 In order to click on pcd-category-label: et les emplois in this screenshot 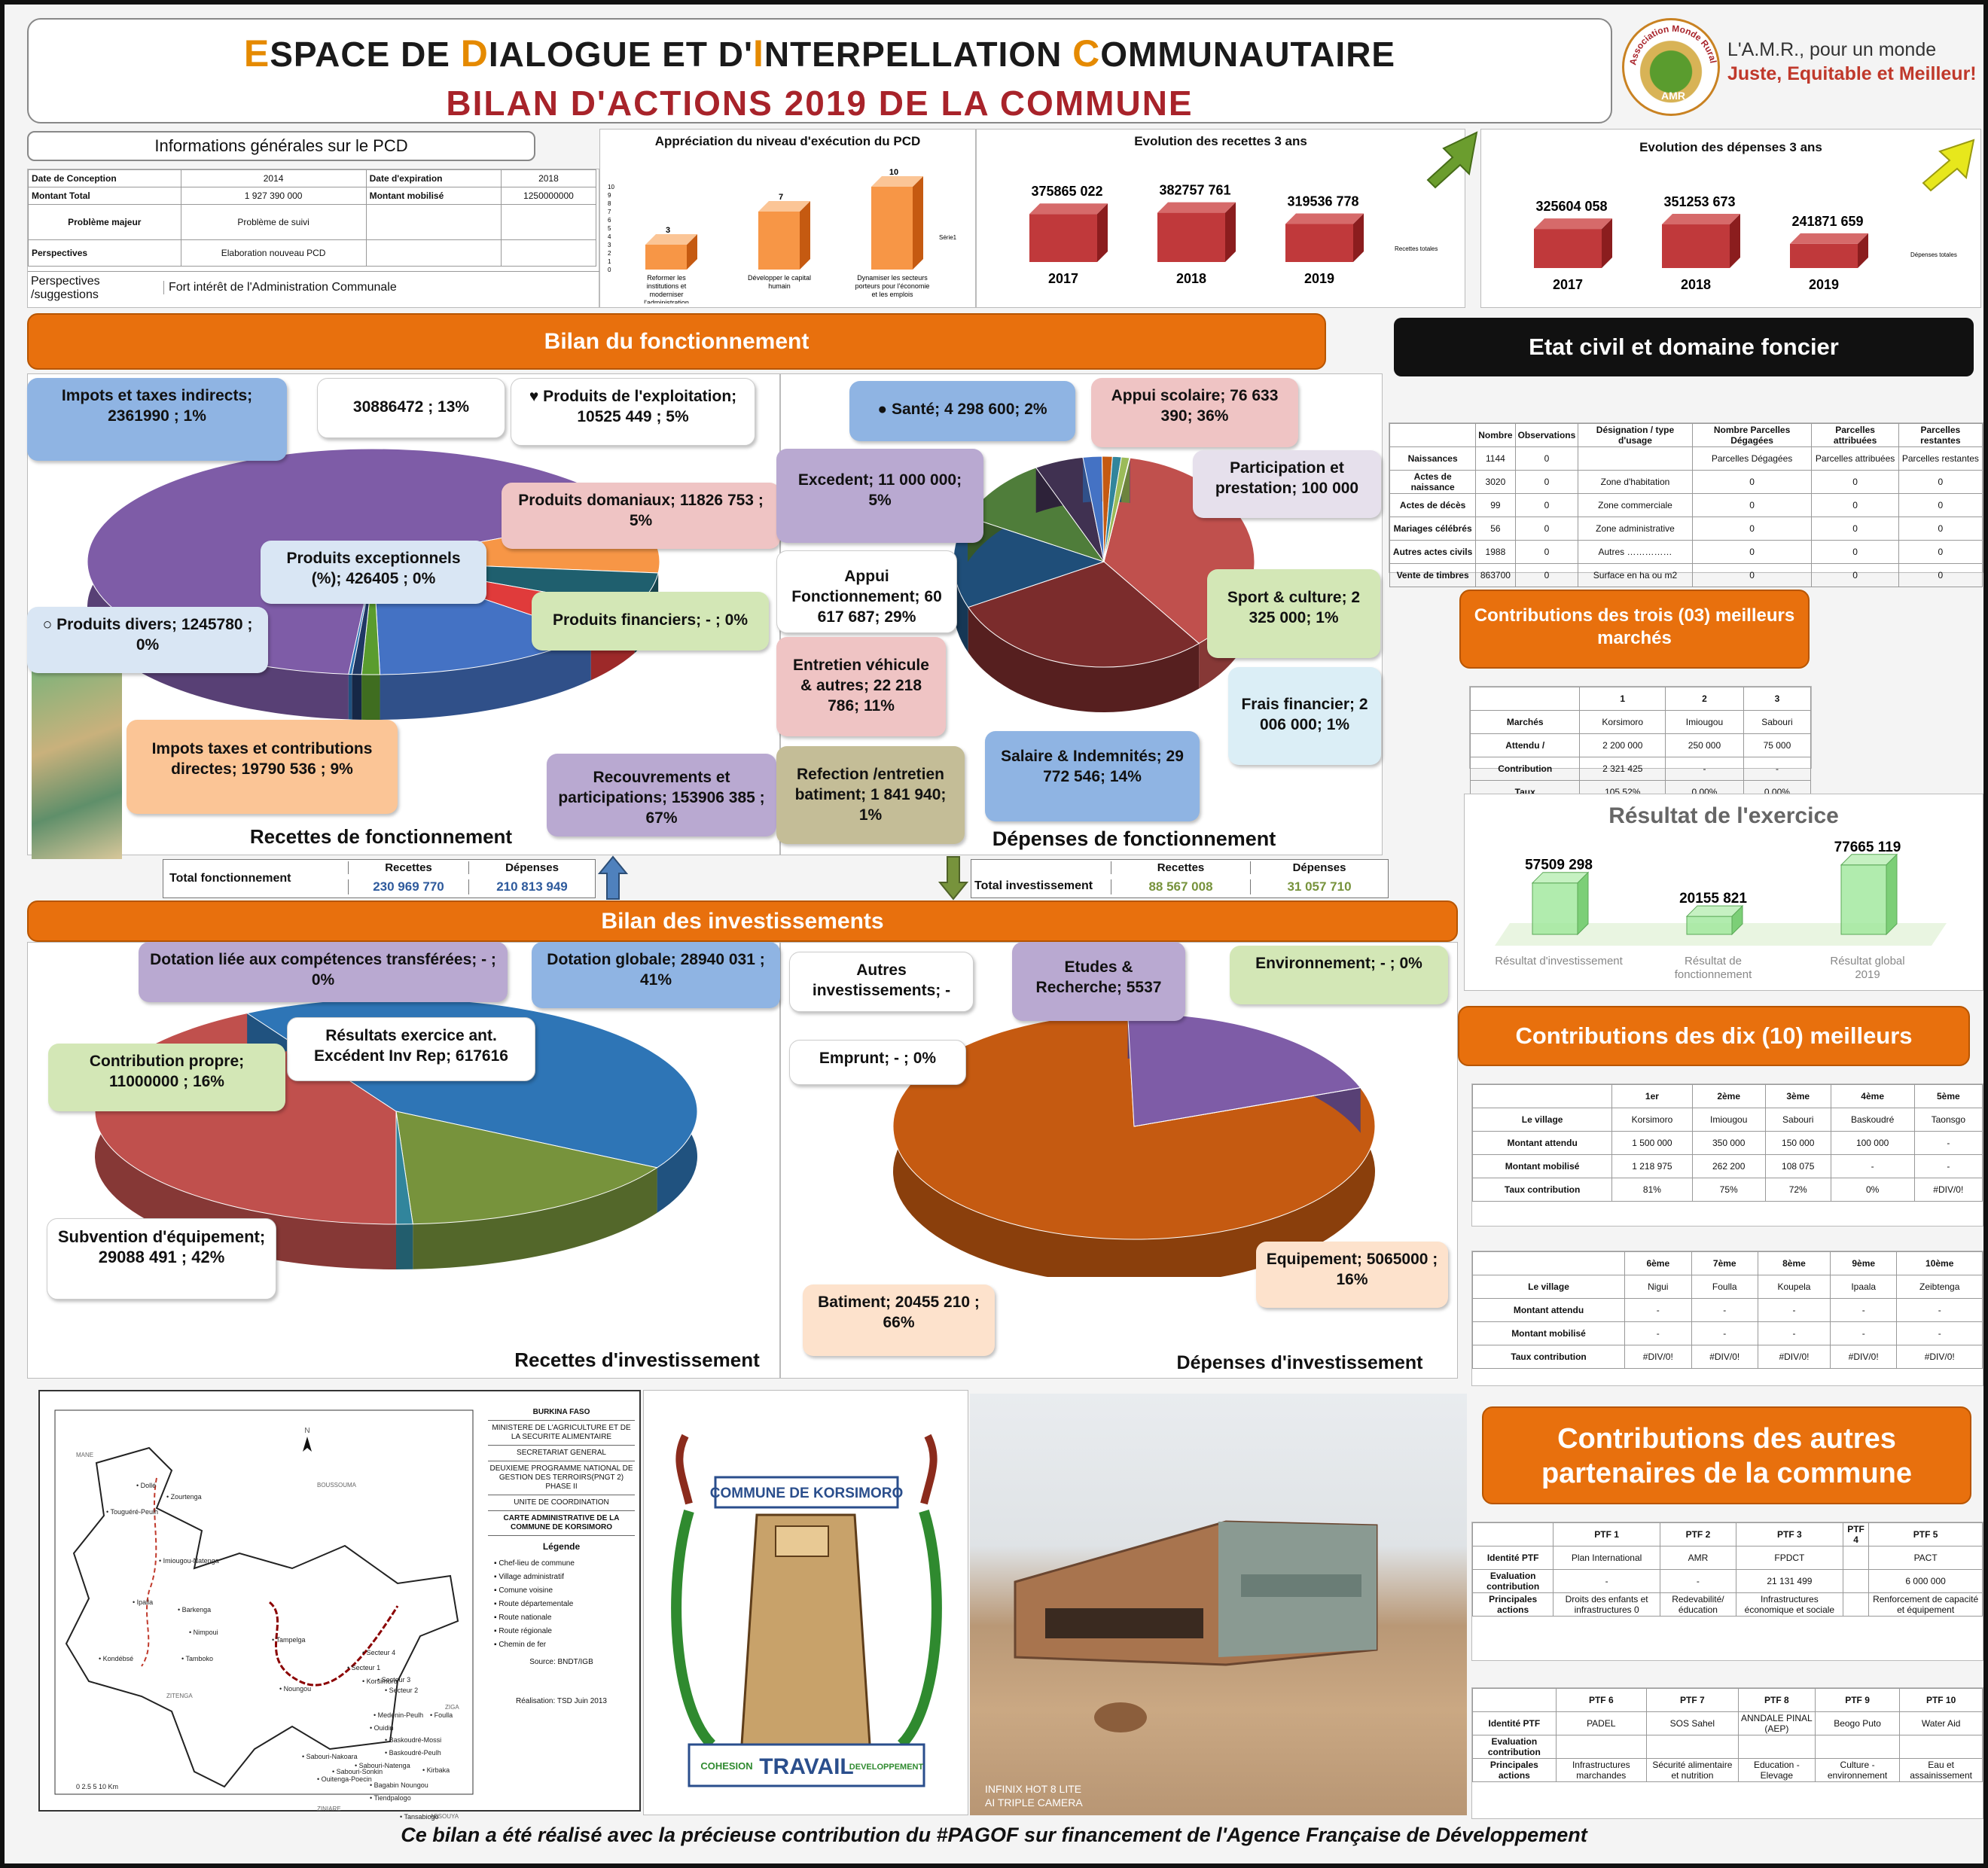, I will do `click(892, 294)`.